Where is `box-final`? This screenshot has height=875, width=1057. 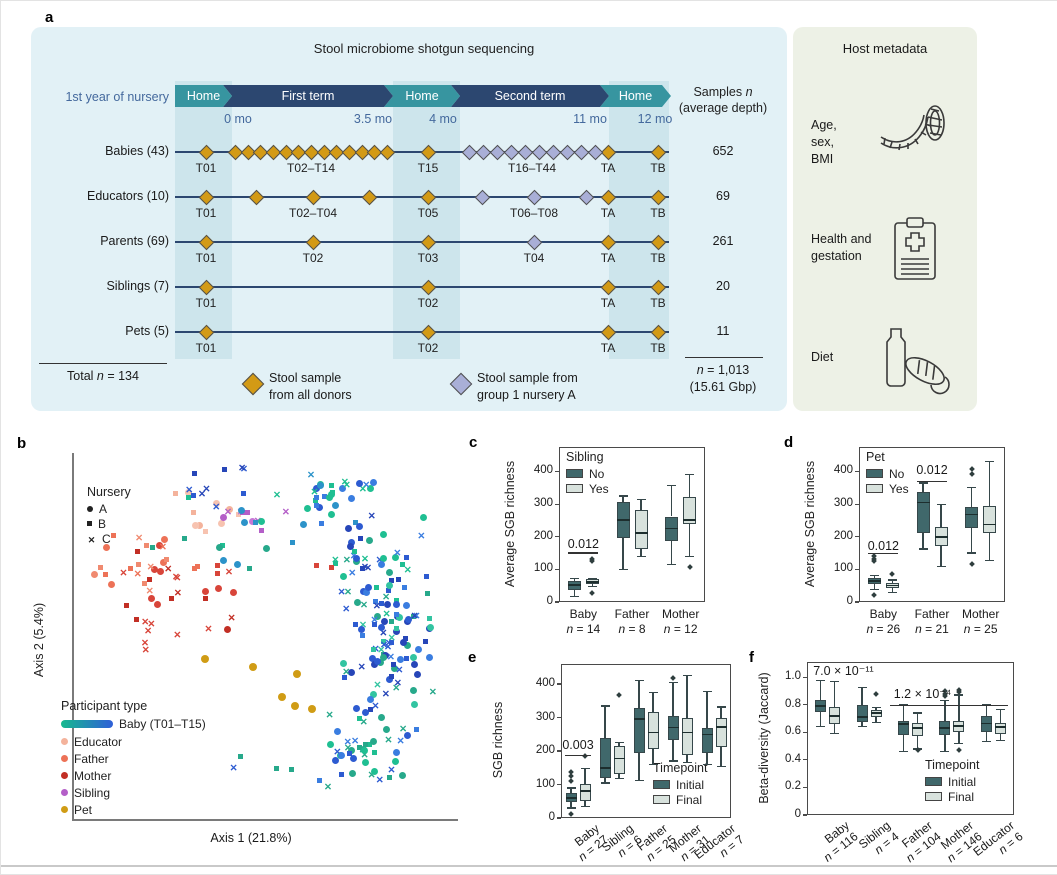 box-final is located at coordinates (687, 736).